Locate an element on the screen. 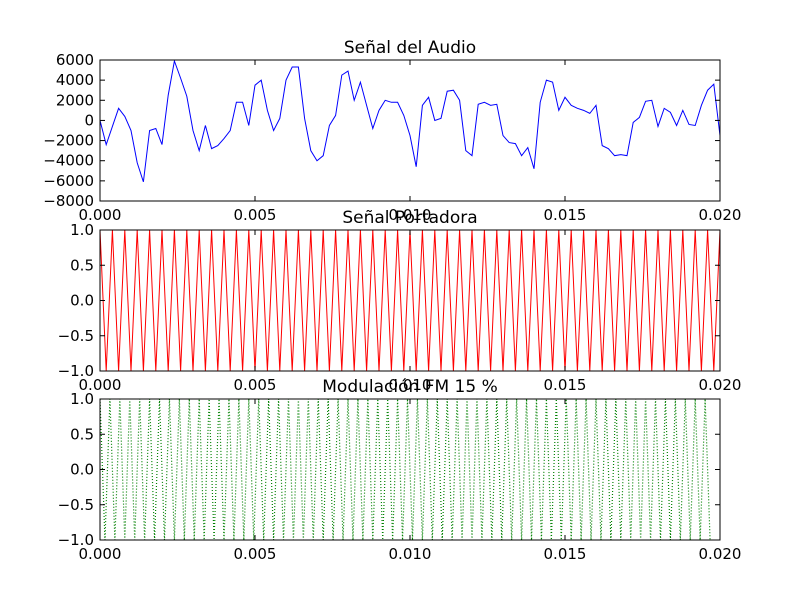 Image resolution: width=800 pixels, height=600 pixels. chart-title: Modulación FM 15 % is located at coordinates (409, 387).